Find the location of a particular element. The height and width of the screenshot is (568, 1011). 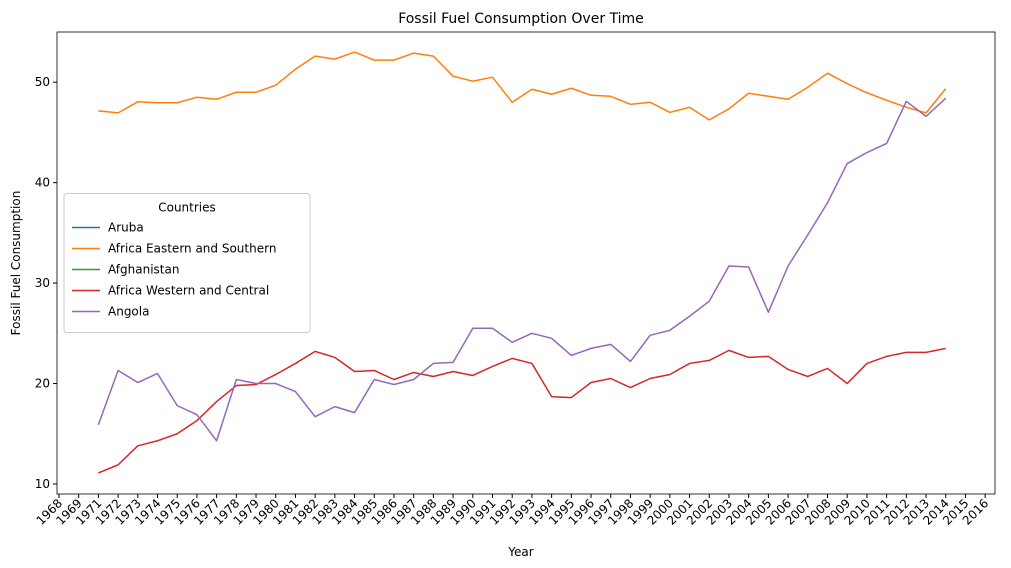

chart-title: Fossil Fuel Consumption Over Time is located at coordinates (521, 19).